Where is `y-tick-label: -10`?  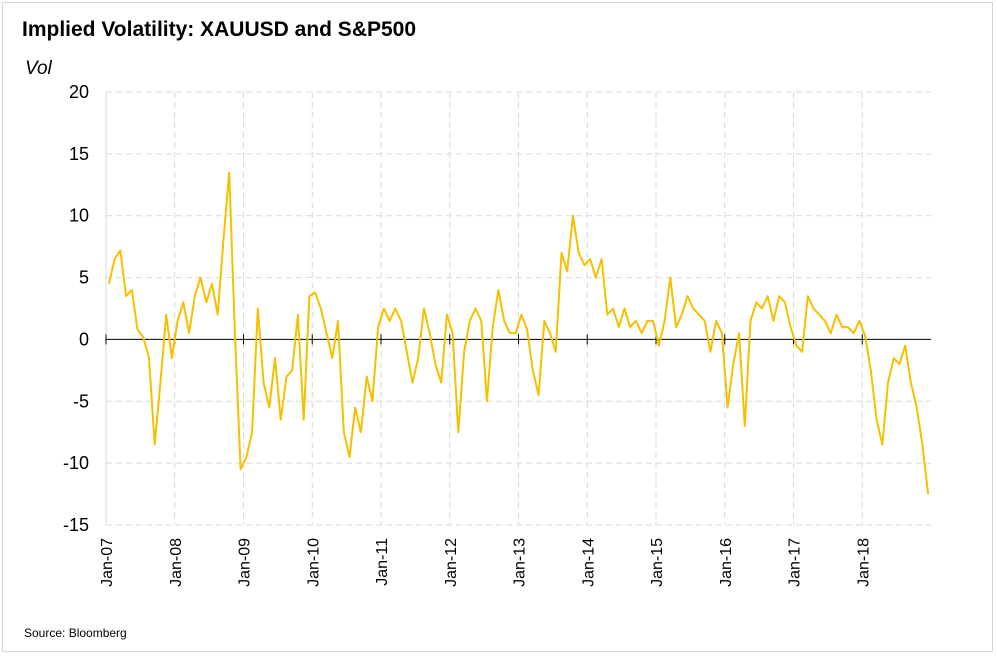
y-tick-label: -10 is located at coordinates (76, 463).